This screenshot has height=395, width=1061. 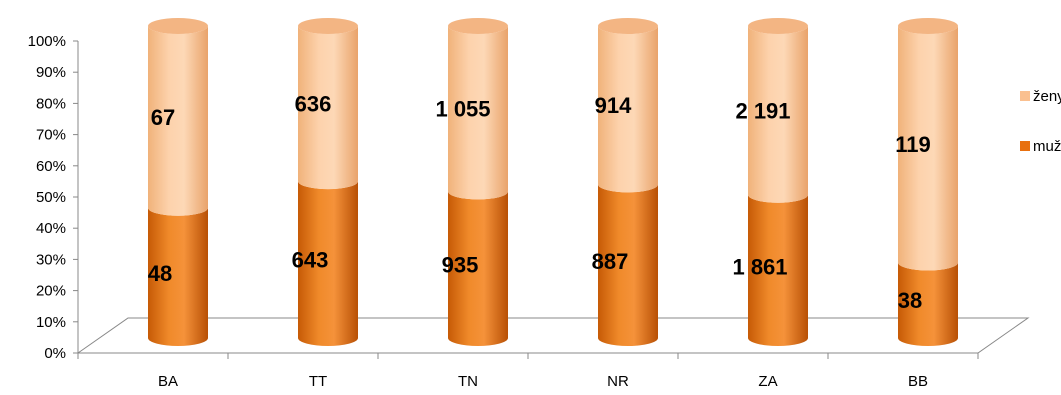 What do you see at coordinates (51, 72) in the screenshot?
I see `y-tick-label: 90%` at bounding box center [51, 72].